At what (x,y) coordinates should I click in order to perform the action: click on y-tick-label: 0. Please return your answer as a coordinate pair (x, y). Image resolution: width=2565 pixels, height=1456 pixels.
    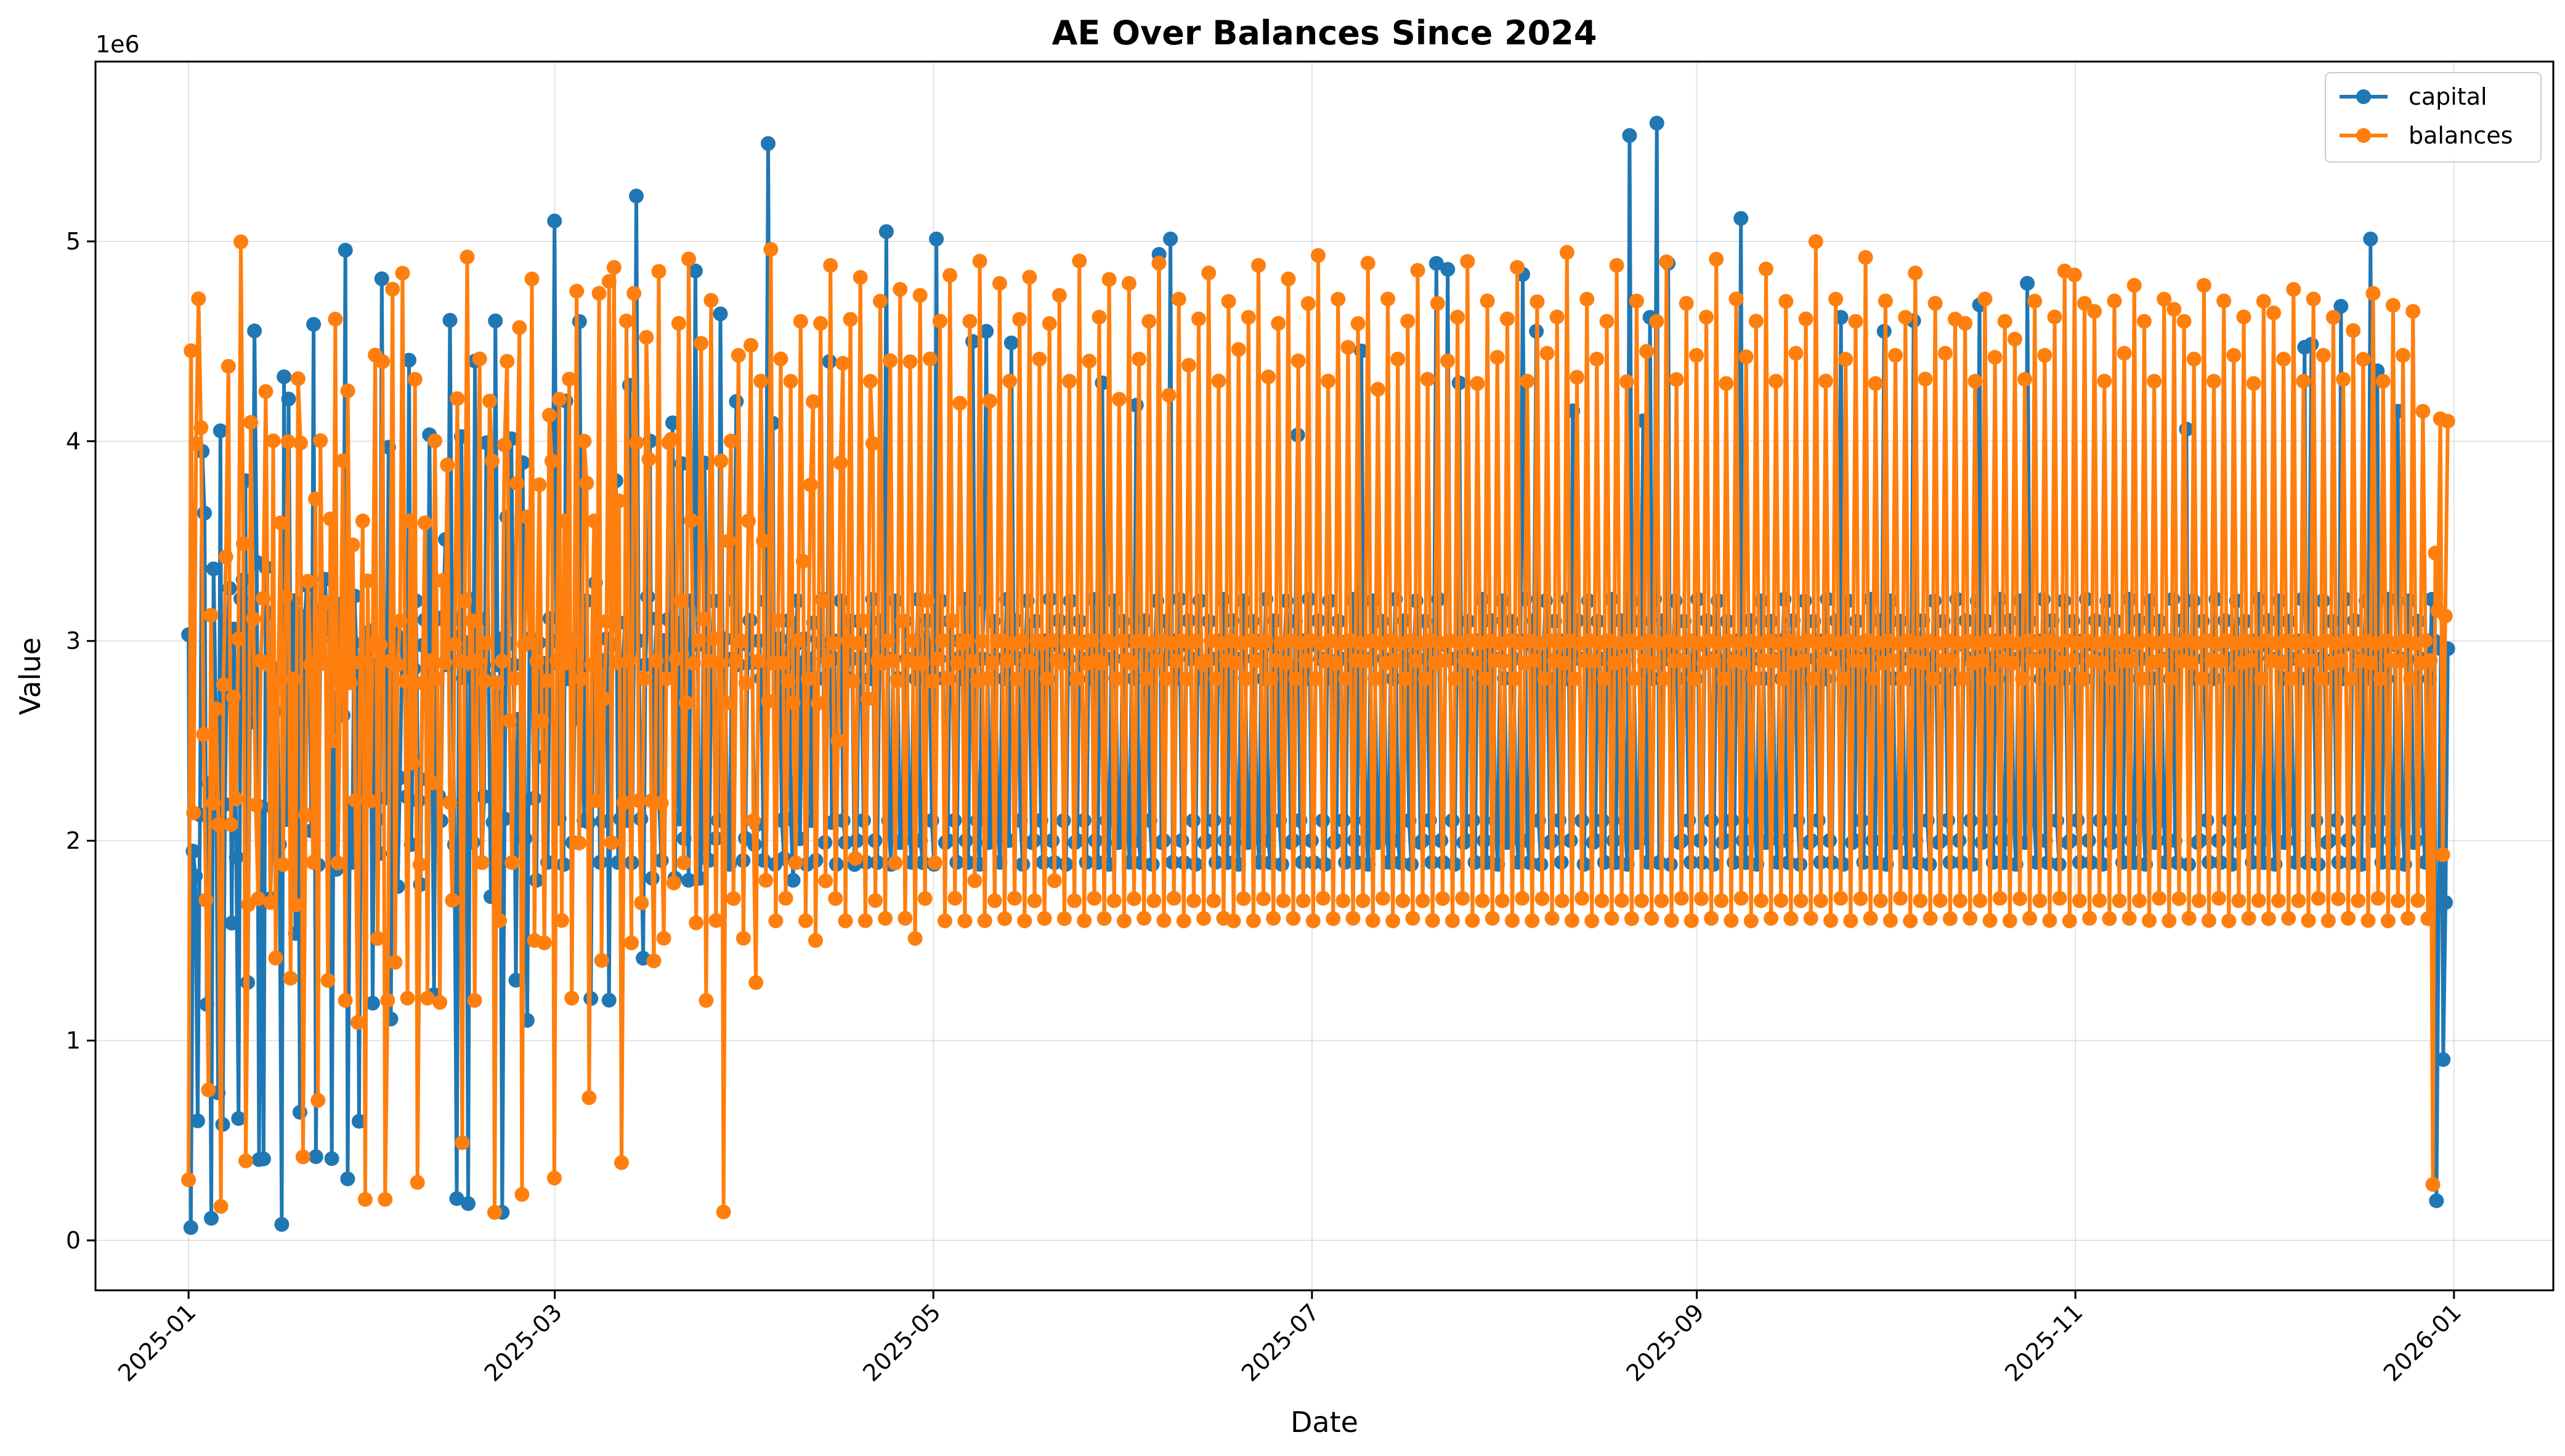
    Looking at the image, I should click on (73, 1240).